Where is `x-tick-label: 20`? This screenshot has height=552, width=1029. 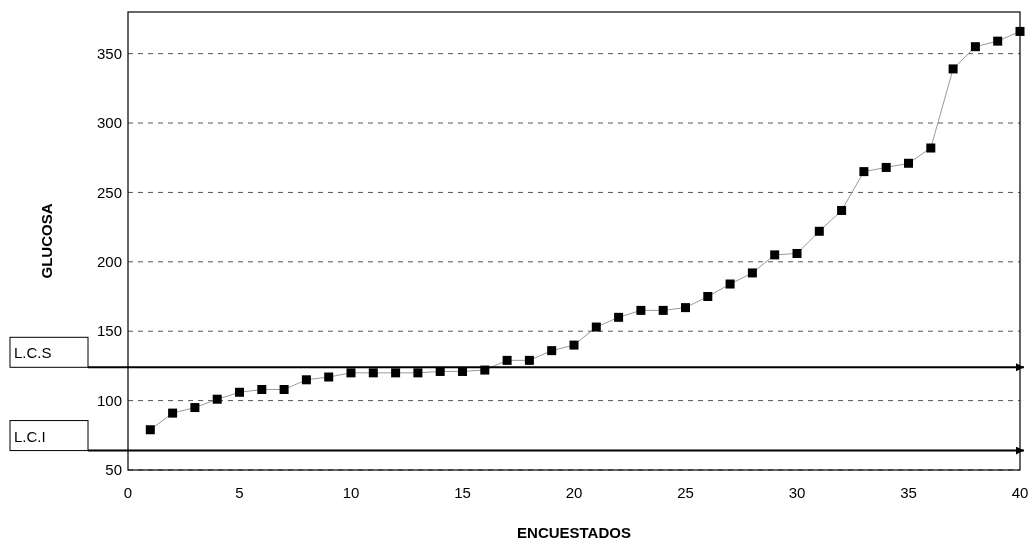 x-tick-label: 20 is located at coordinates (574, 492).